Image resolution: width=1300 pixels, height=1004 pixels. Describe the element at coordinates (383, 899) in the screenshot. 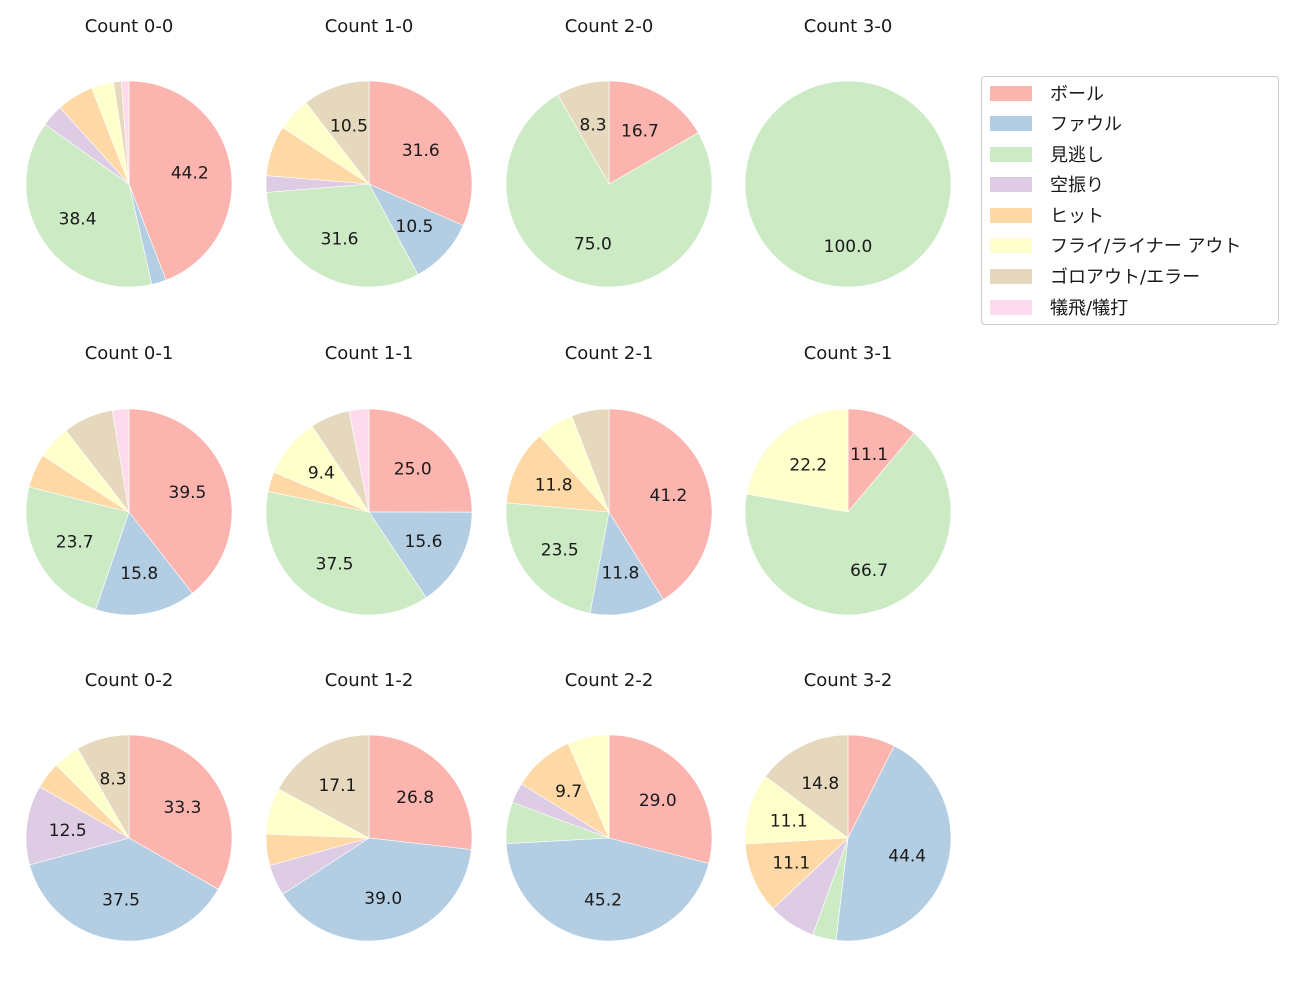

I see `pie-slice-label: 39.0` at that location.